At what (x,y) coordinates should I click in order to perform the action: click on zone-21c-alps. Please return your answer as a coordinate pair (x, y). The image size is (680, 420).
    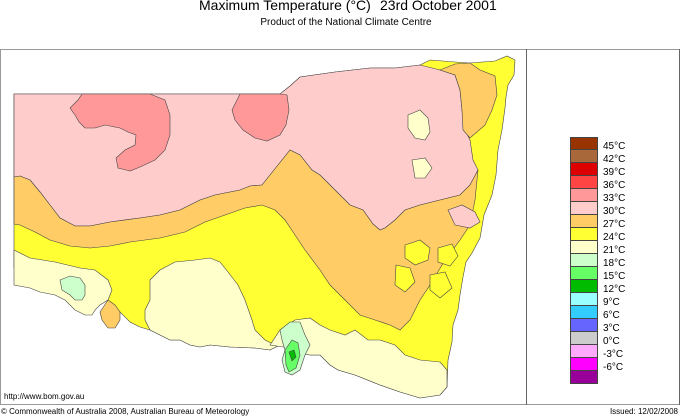
    Looking at the image, I should click on (358, 358).